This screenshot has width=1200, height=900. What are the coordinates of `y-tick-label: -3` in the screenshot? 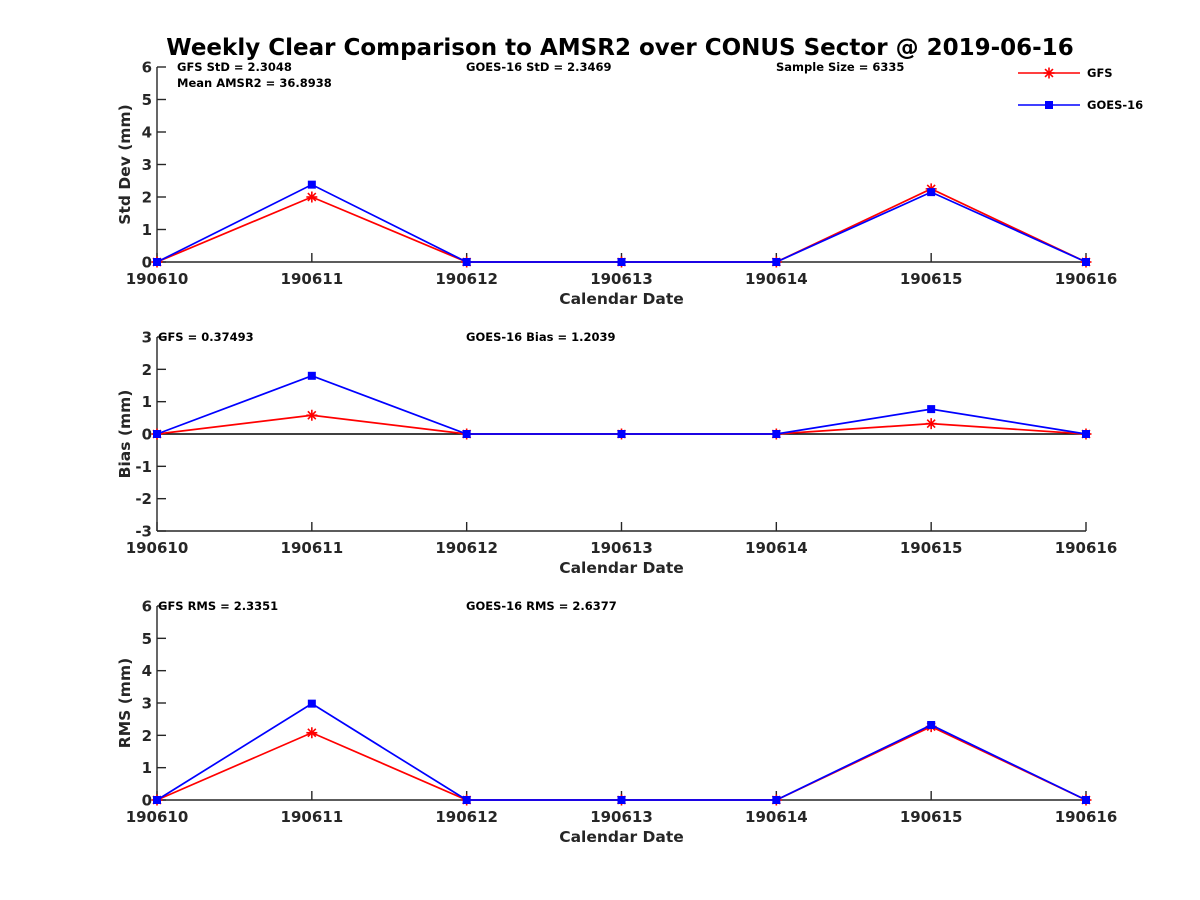 It's located at (143, 532).